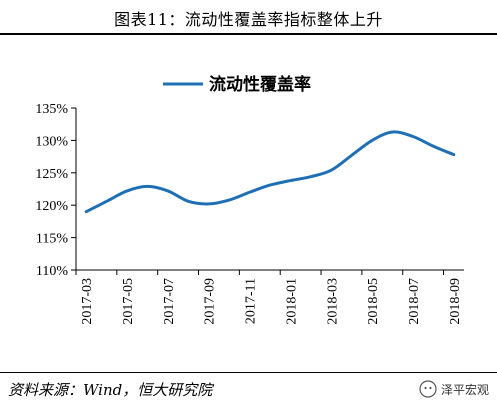 This screenshot has height=408, width=497. What do you see at coordinates (291, 301) in the screenshot?
I see `x-tick-label: 2018-01` at bounding box center [291, 301].